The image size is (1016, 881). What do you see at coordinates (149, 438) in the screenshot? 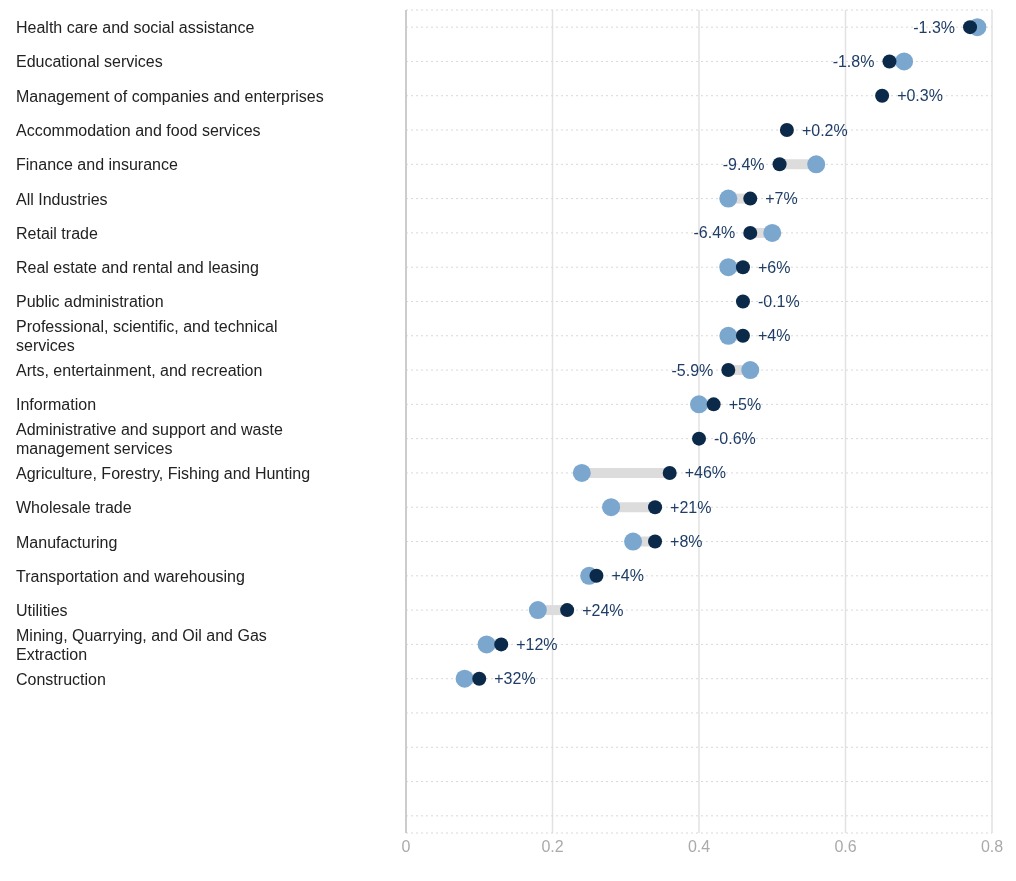
I see `y-tick-label: Administrative and support and waste management services` at bounding box center [149, 438].